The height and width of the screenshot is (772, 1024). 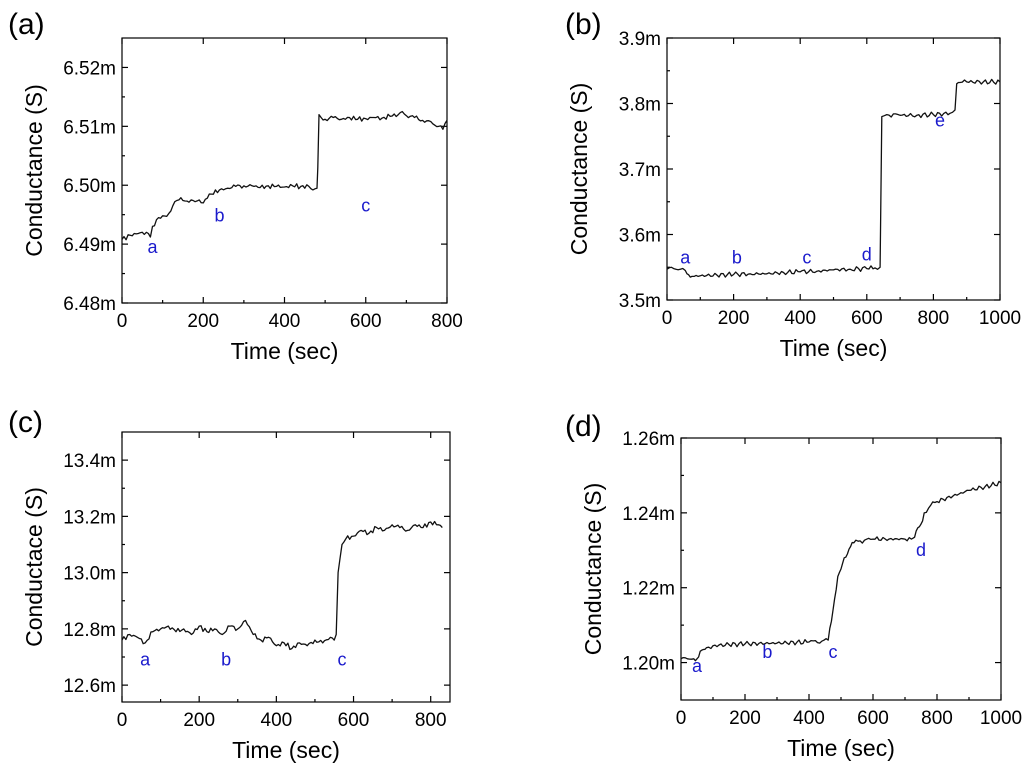 What do you see at coordinates (26, 24) in the screenshot?
I see `panel-label: (a)` at bounding box center [26, 24].